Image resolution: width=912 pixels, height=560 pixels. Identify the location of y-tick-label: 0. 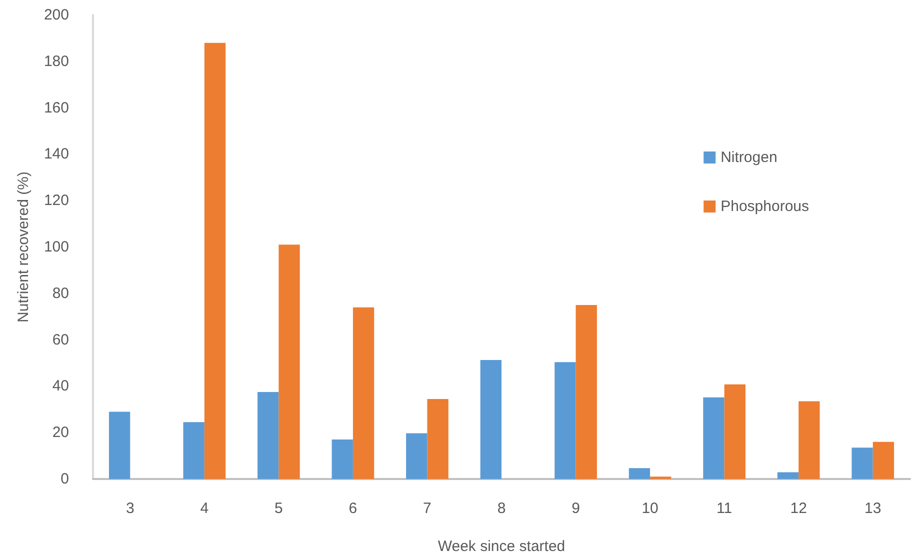
(64, 479).